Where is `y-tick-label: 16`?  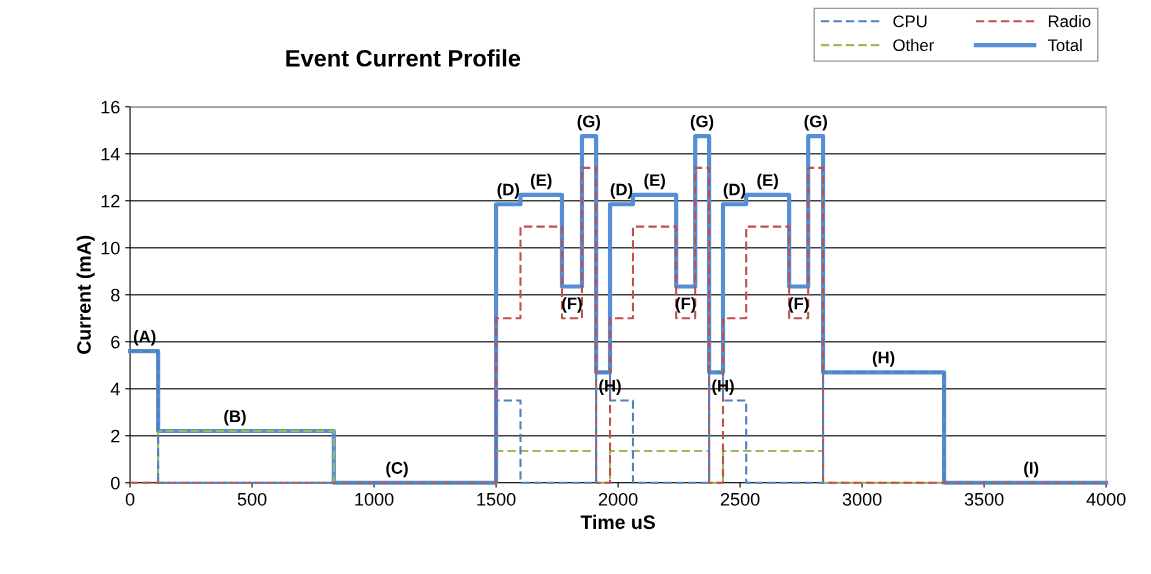 y-tick-label: 16 is located at coordinates (110, 107).